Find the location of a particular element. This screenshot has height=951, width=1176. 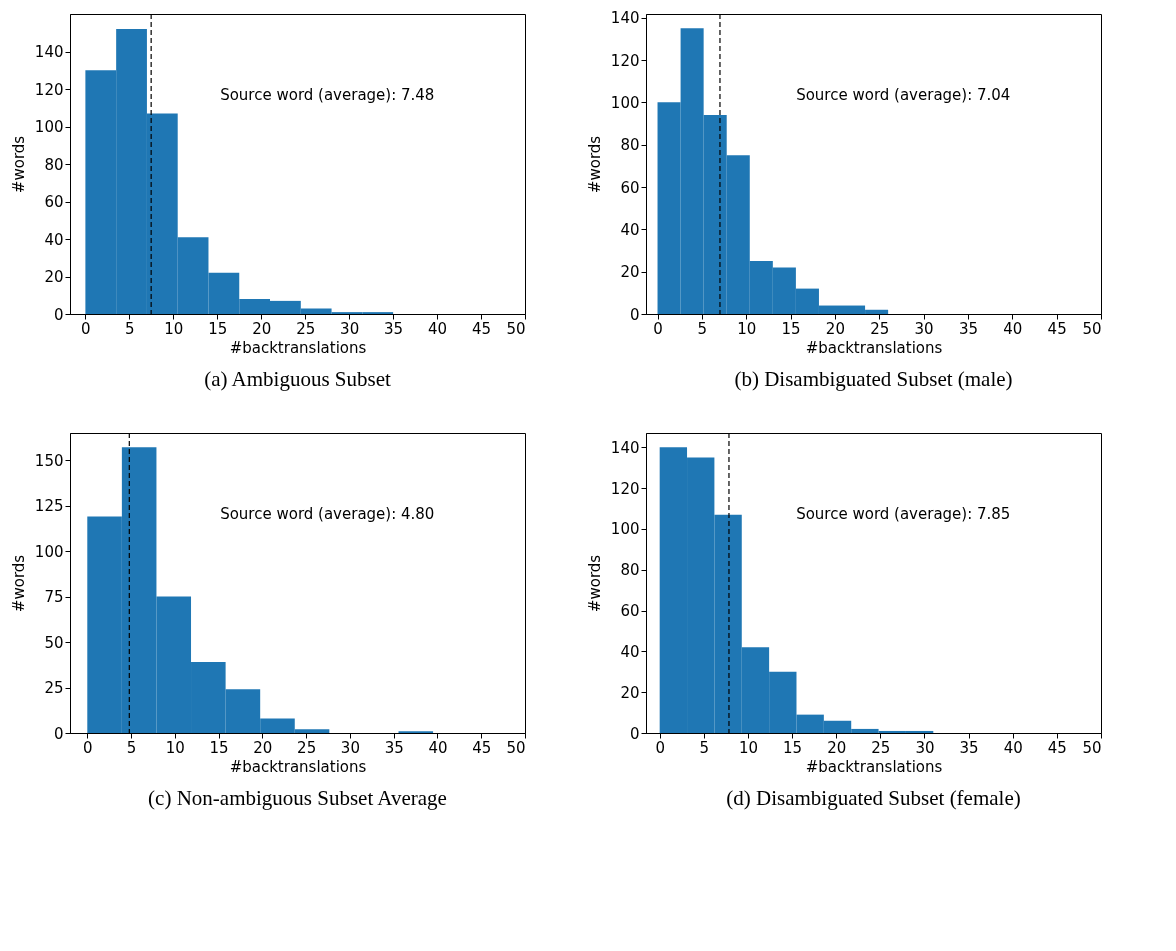

text: (c) Non-ambiguous Subset Average is located at coordinates (297, 798).